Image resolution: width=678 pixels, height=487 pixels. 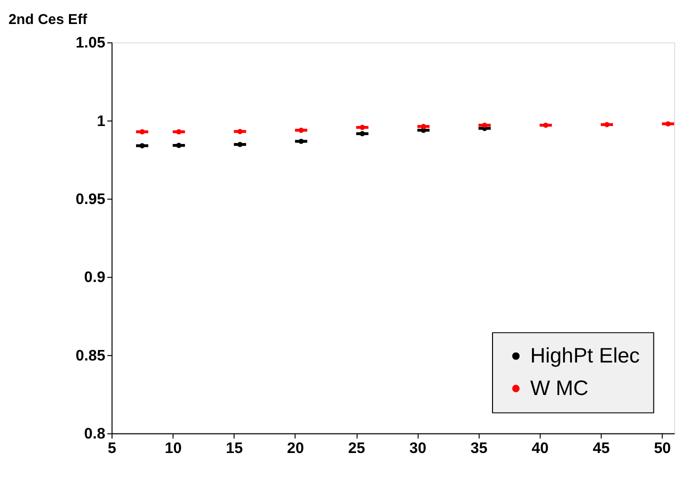 I want to click on x-tick-label: 25, so click(x=357, y=448).